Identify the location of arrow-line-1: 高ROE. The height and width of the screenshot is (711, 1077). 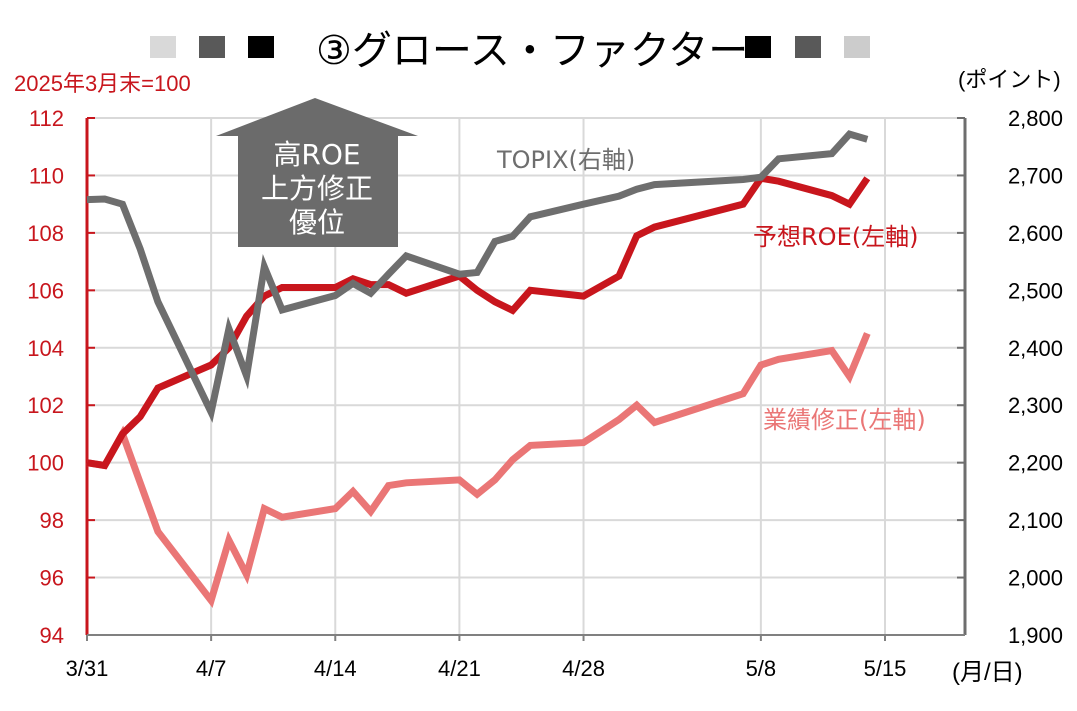
(317, 154).